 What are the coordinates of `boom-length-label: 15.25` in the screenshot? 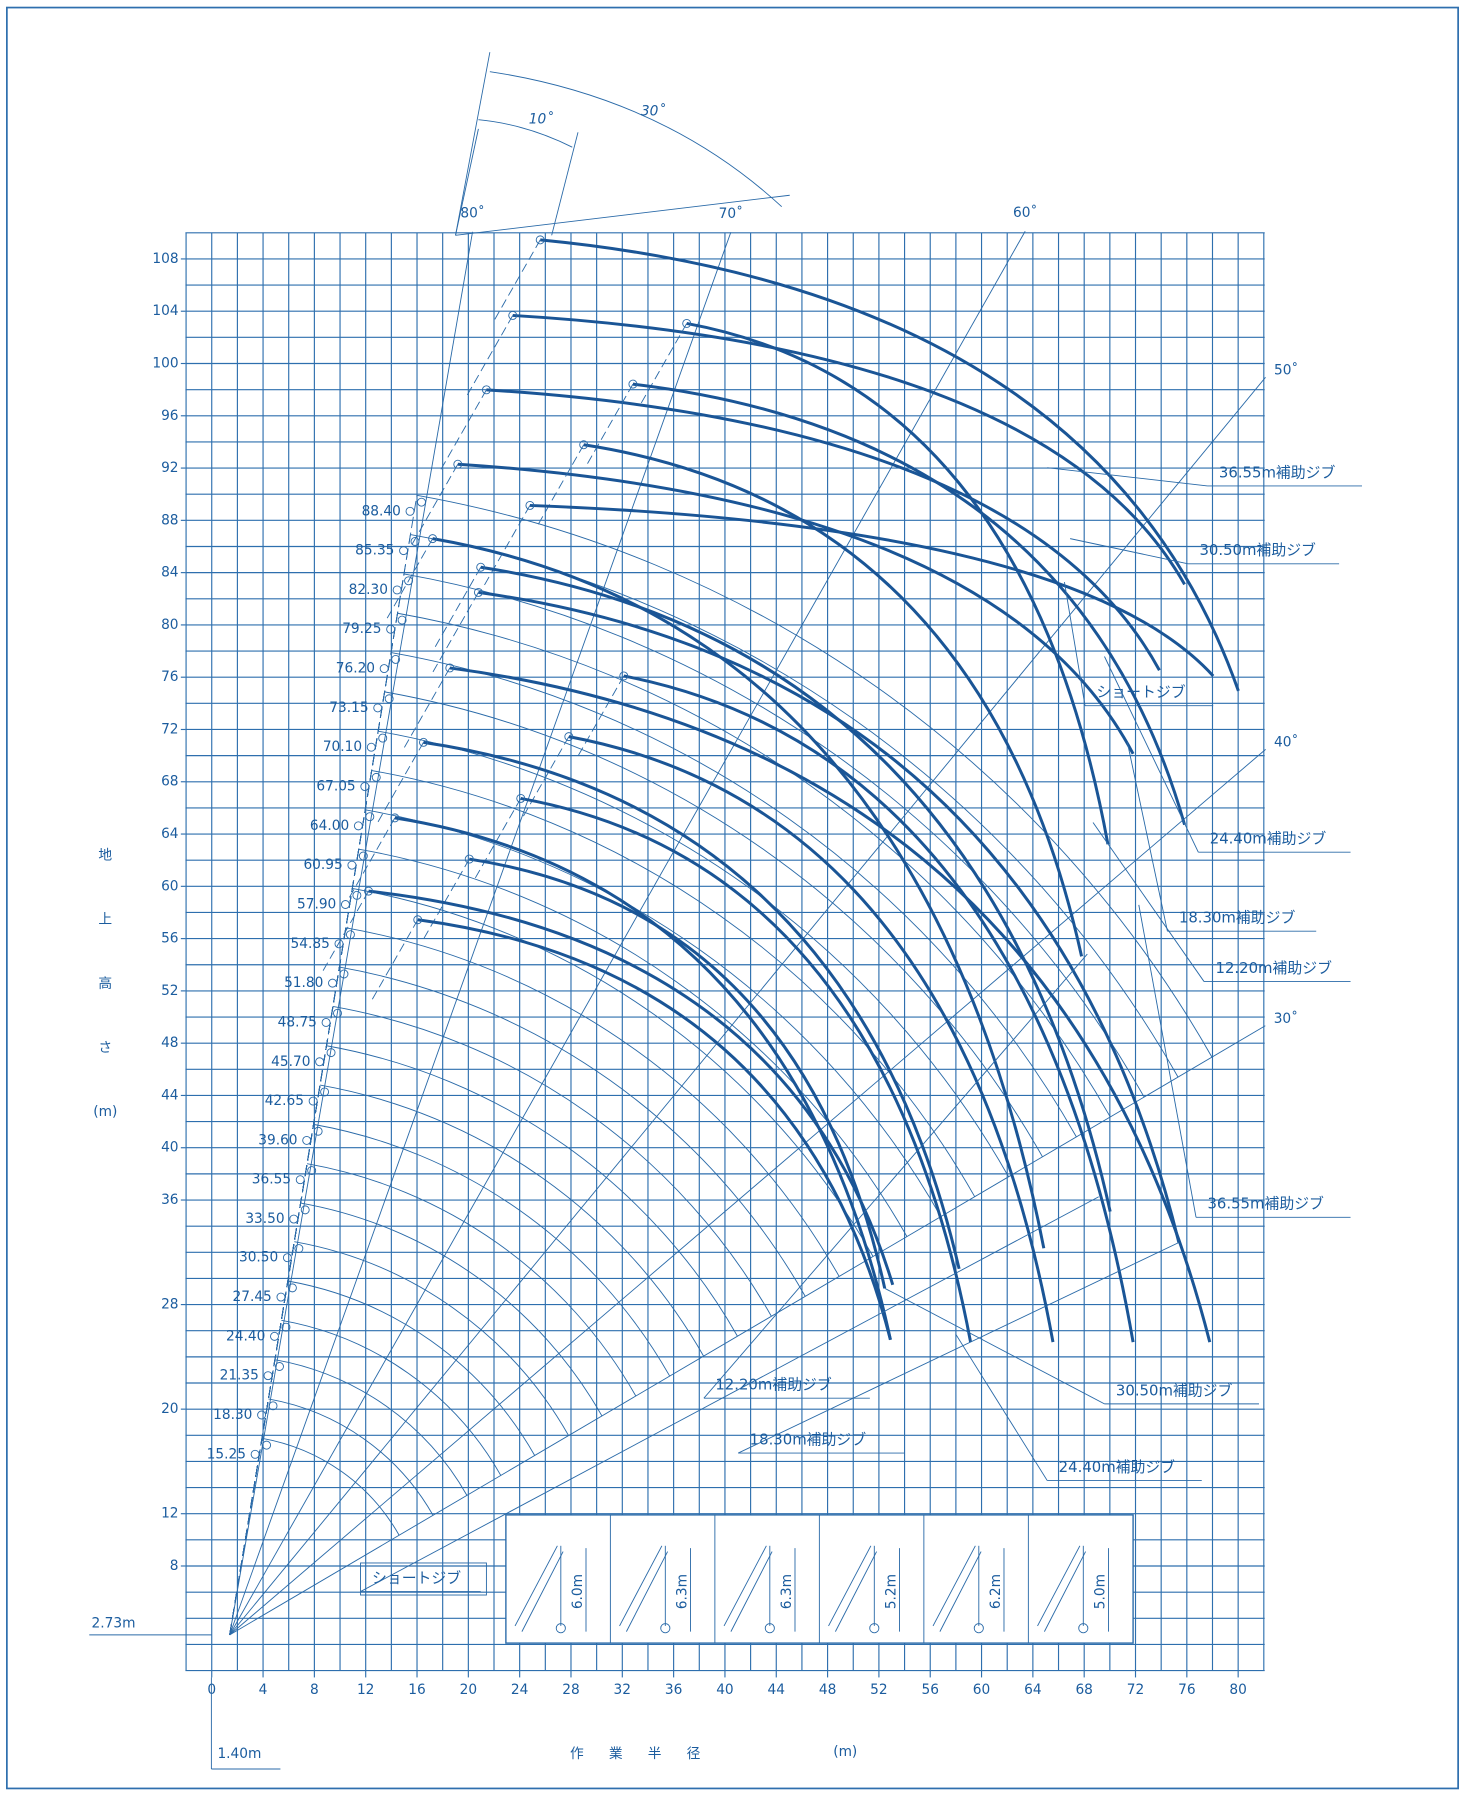 It's located at (226, 1454).